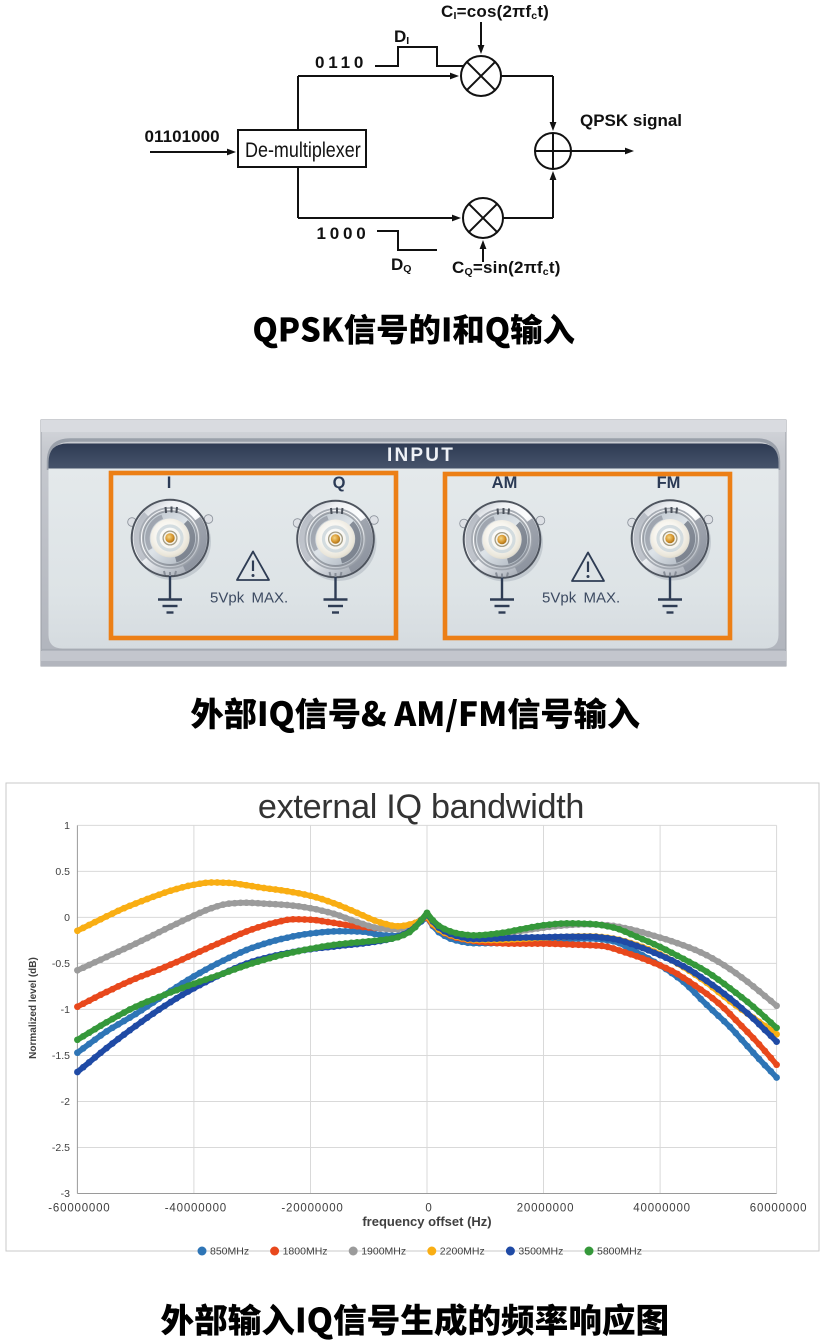  I want to click on svg-text: -1, so click(65, 1010).